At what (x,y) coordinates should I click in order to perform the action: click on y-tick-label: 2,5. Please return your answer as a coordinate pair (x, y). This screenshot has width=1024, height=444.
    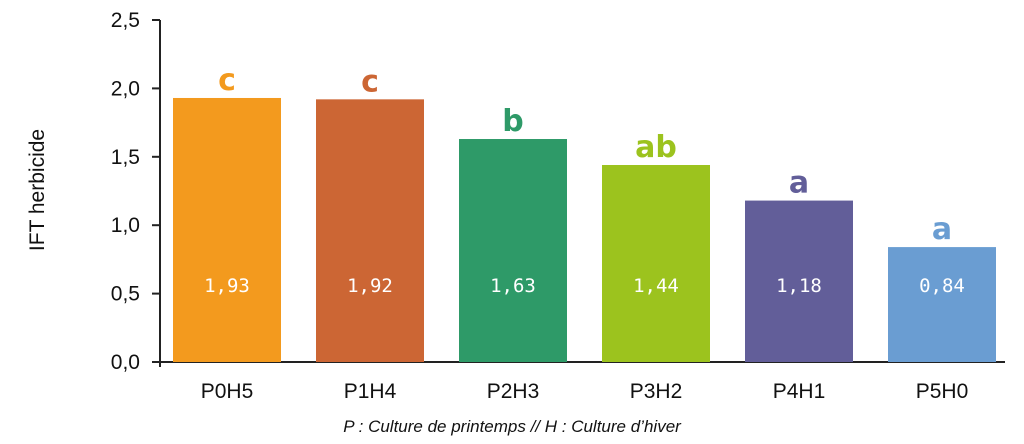
    Looking at the image, I should click on (125, 20).